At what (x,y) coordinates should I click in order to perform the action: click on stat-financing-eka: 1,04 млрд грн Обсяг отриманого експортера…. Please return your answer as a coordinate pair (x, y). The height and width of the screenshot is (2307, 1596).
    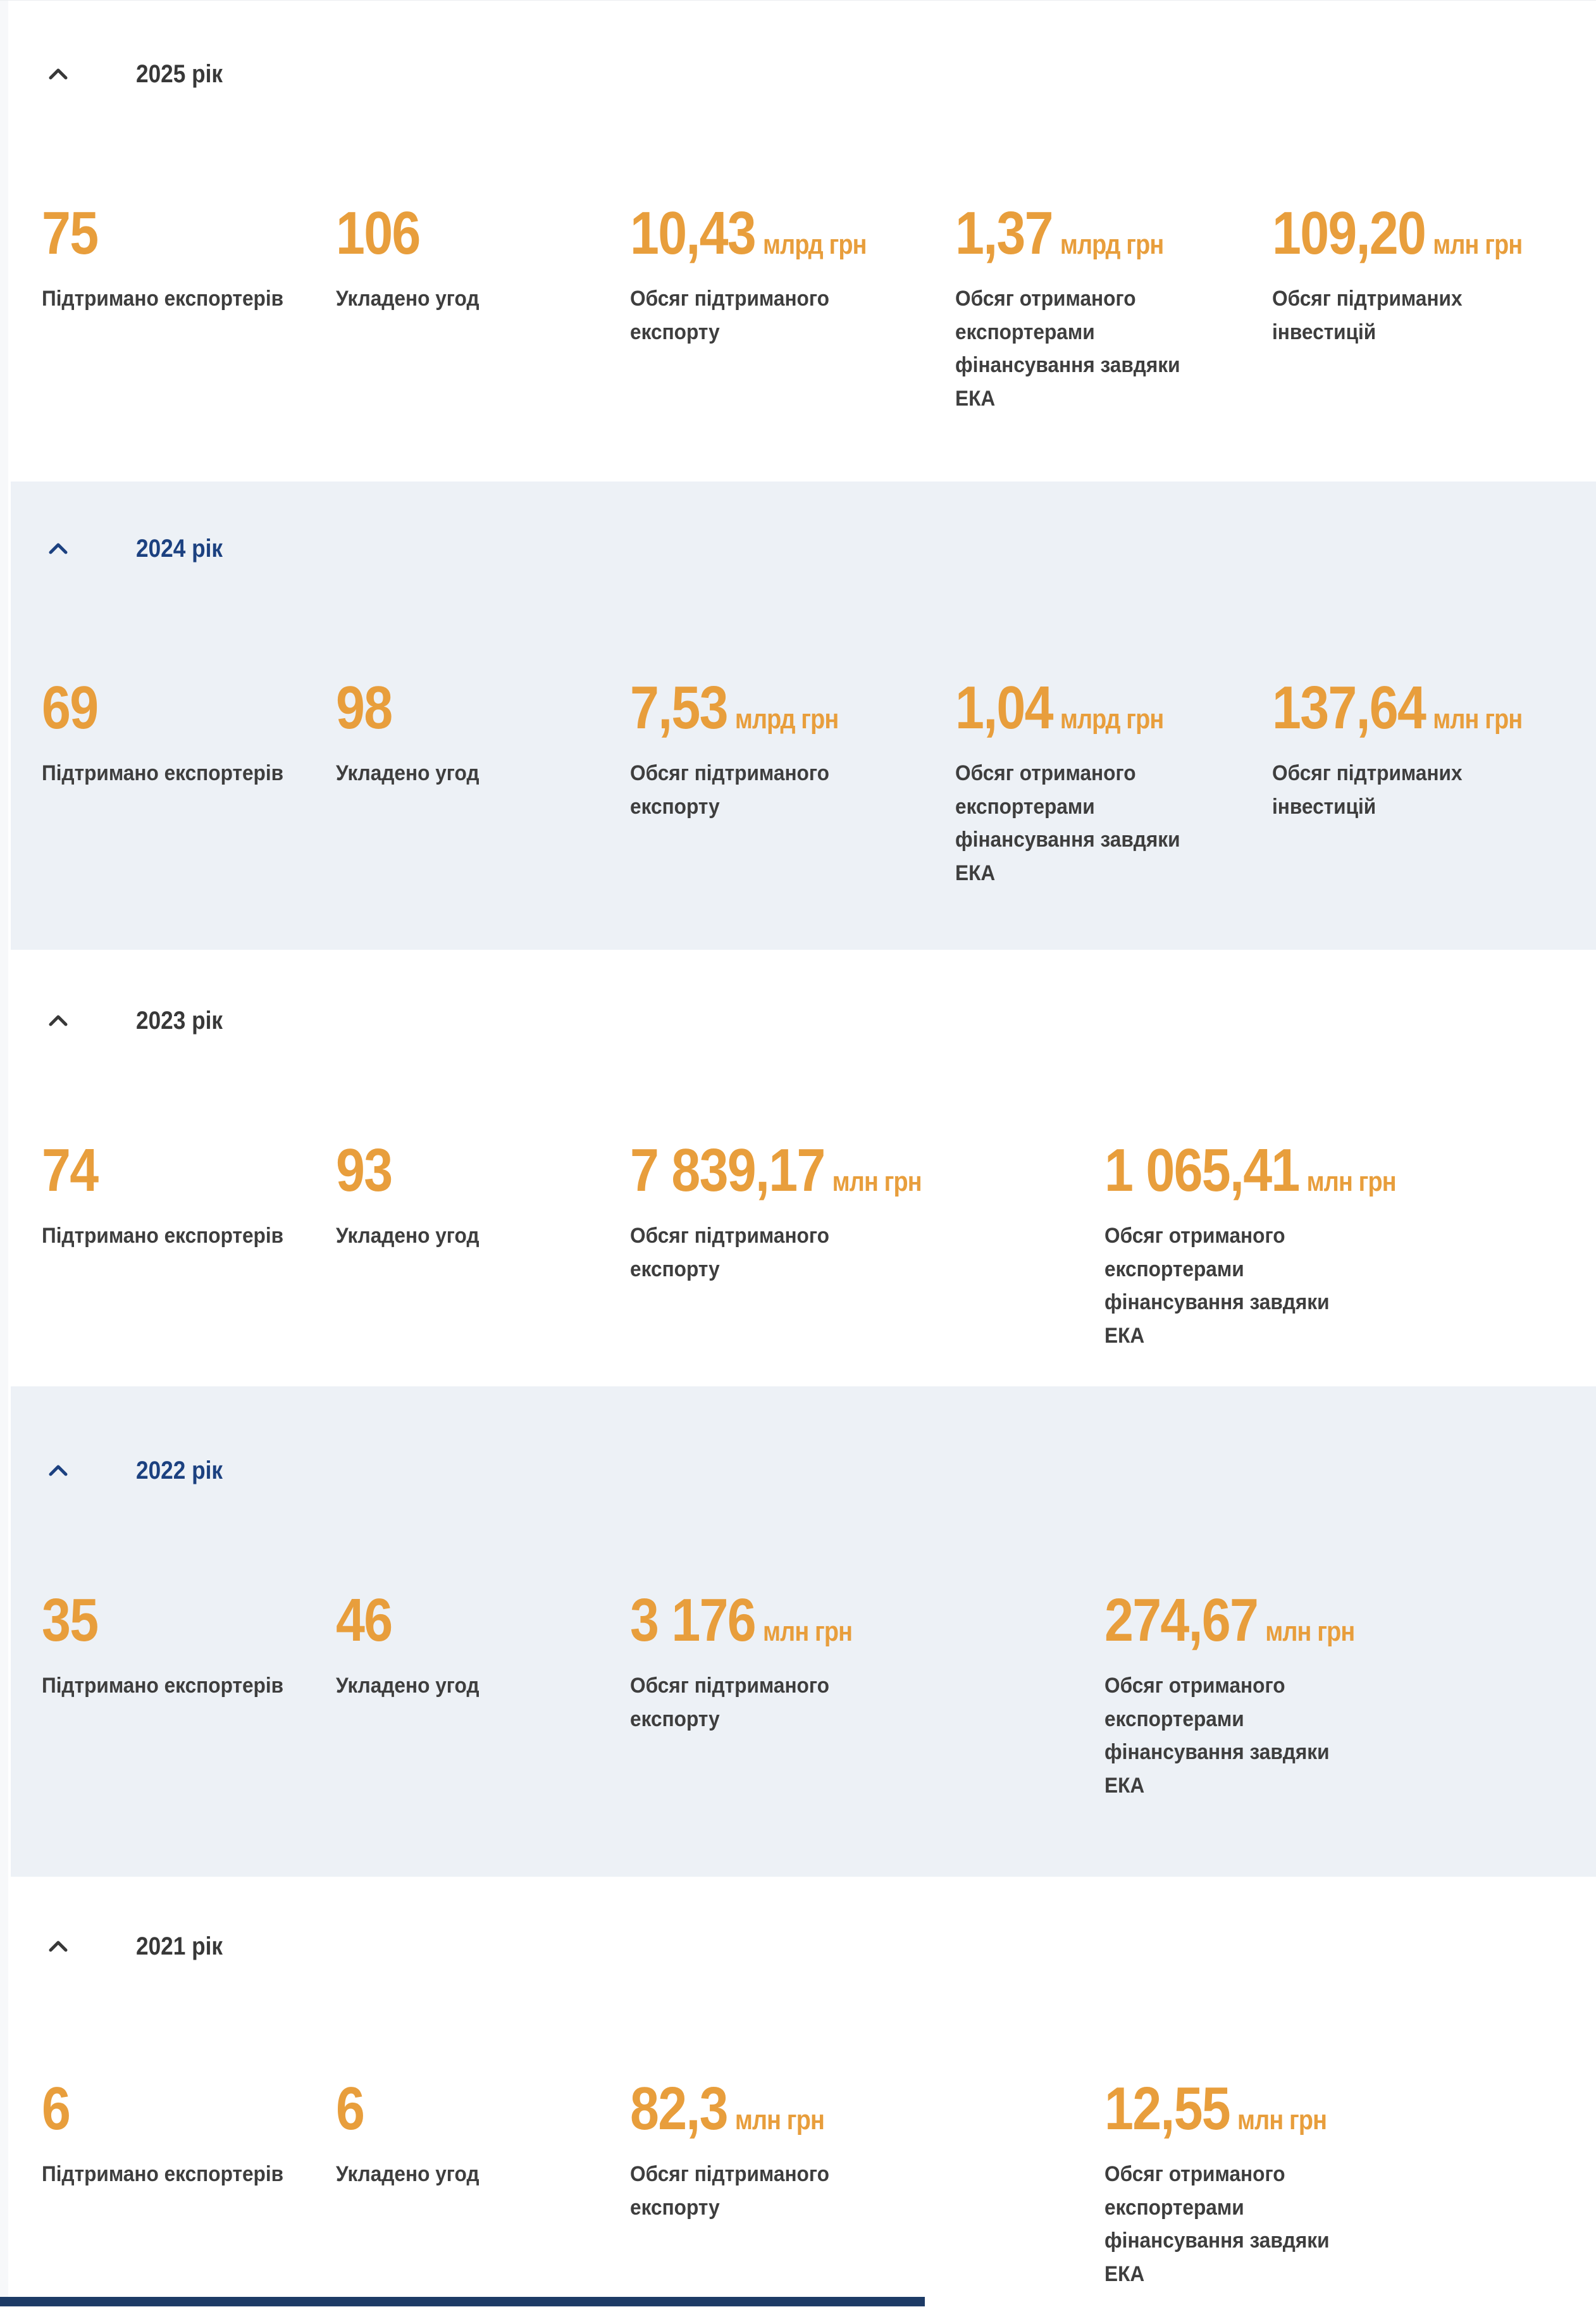
    Looking at the image, I should click on (1113, 780).